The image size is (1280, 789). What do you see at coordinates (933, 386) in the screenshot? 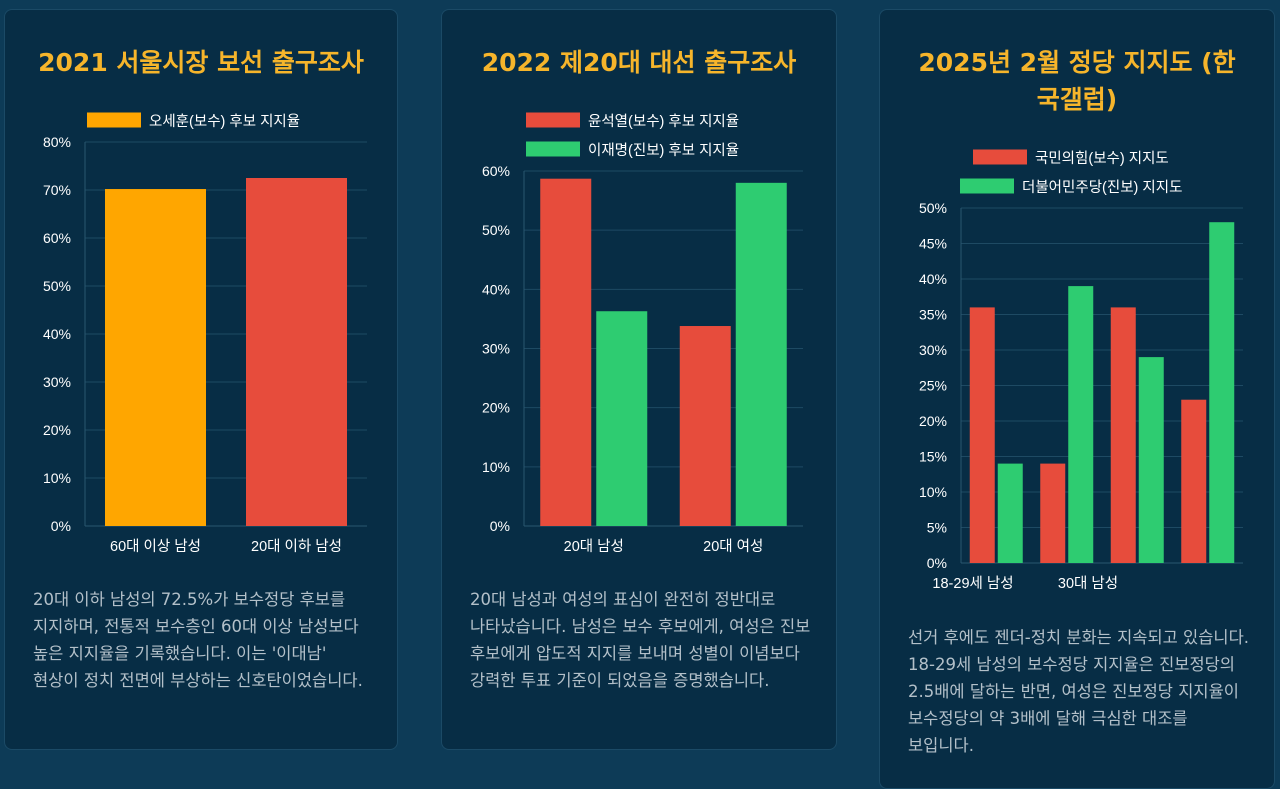
I see `y-tick-label: 25%` at bounding box center [933, 386].